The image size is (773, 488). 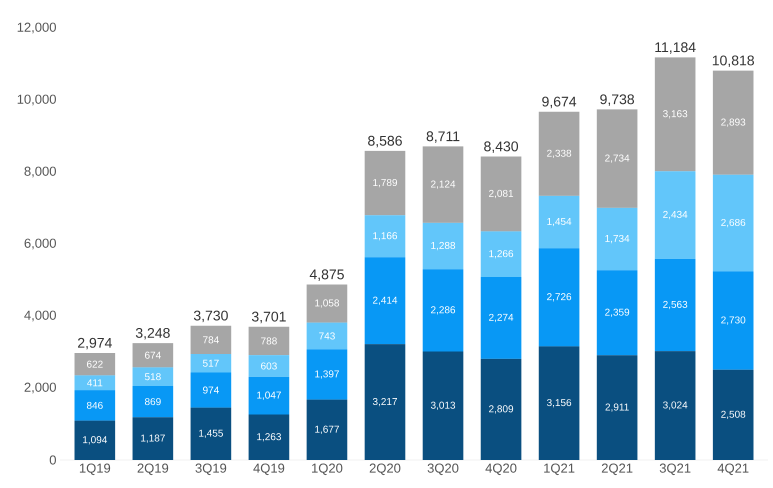 I want to click on x-tick-label: 2Q21, so click(x=617, y=470).